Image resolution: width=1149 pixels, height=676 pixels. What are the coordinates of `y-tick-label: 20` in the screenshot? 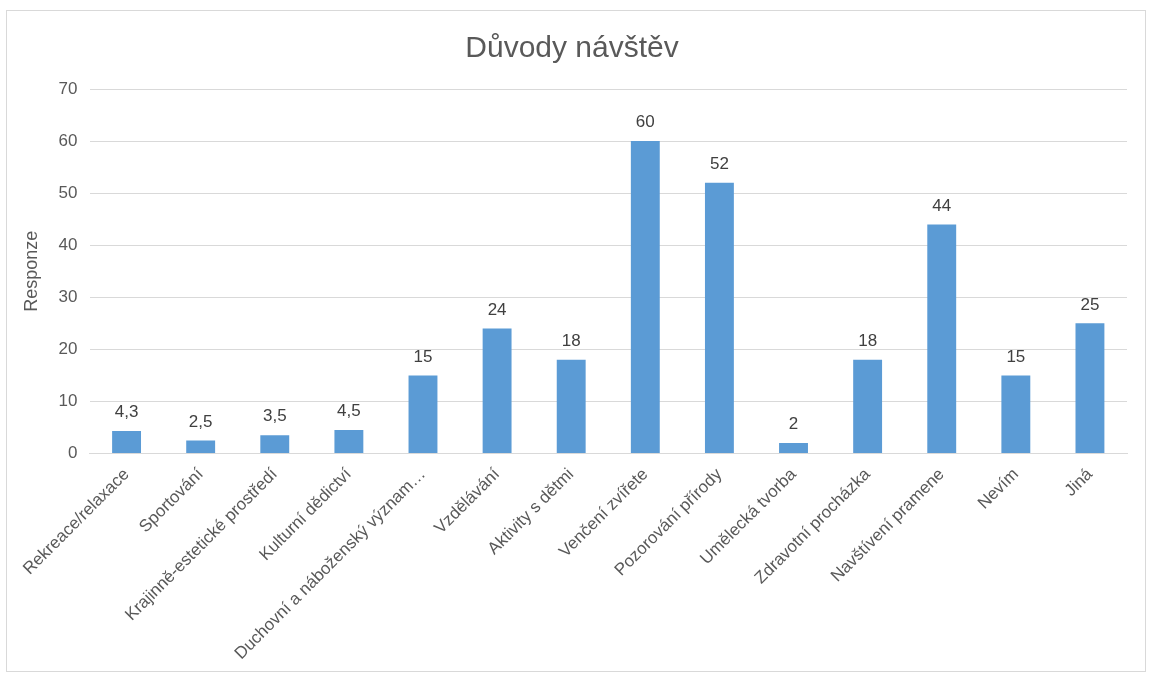 It's located at (68, 349).